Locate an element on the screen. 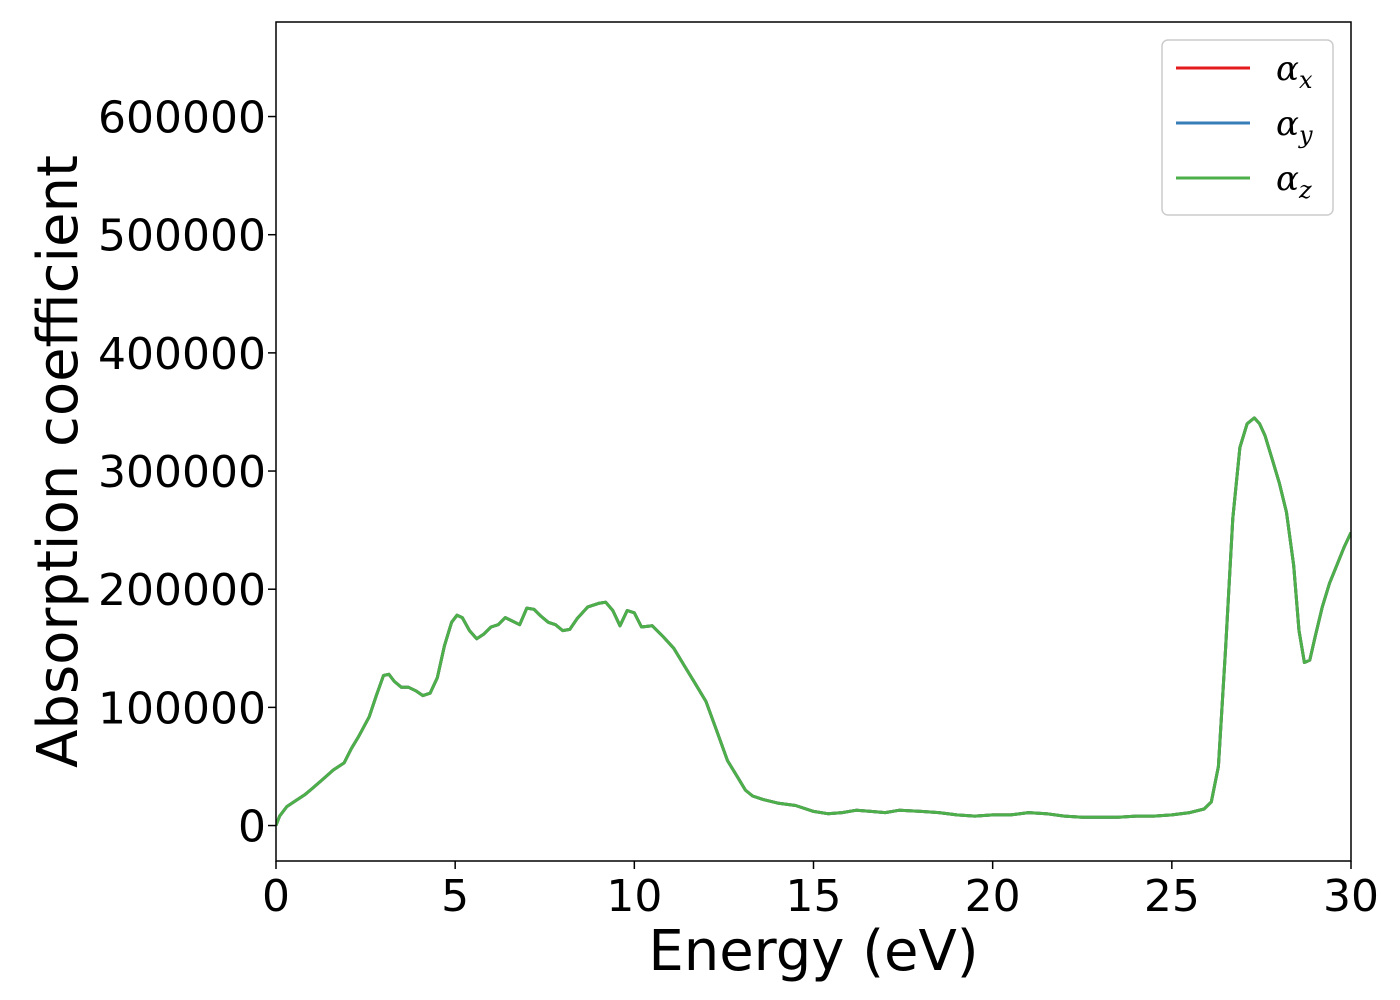 The image size is (1400, 1000). x-axis-ticks: 0 5 10 15 20 25 30 is located at coordinates (820, 891).